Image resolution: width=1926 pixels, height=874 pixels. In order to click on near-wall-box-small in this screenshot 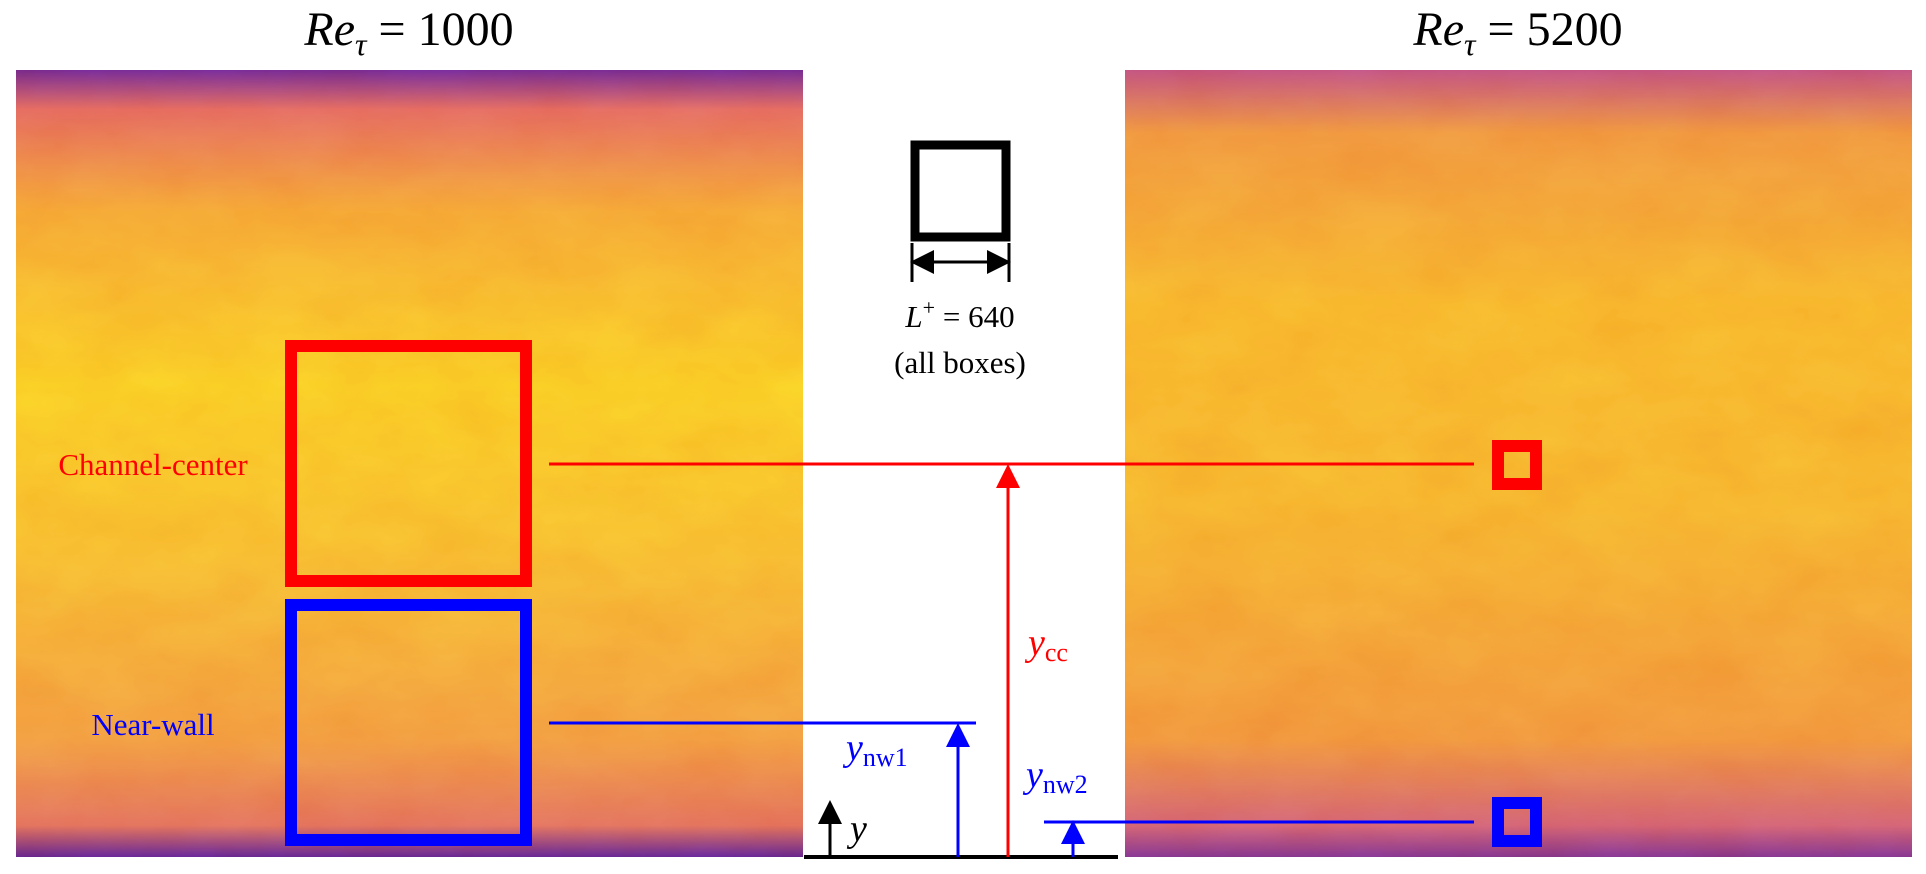, I will do `click(1517, 822)`.